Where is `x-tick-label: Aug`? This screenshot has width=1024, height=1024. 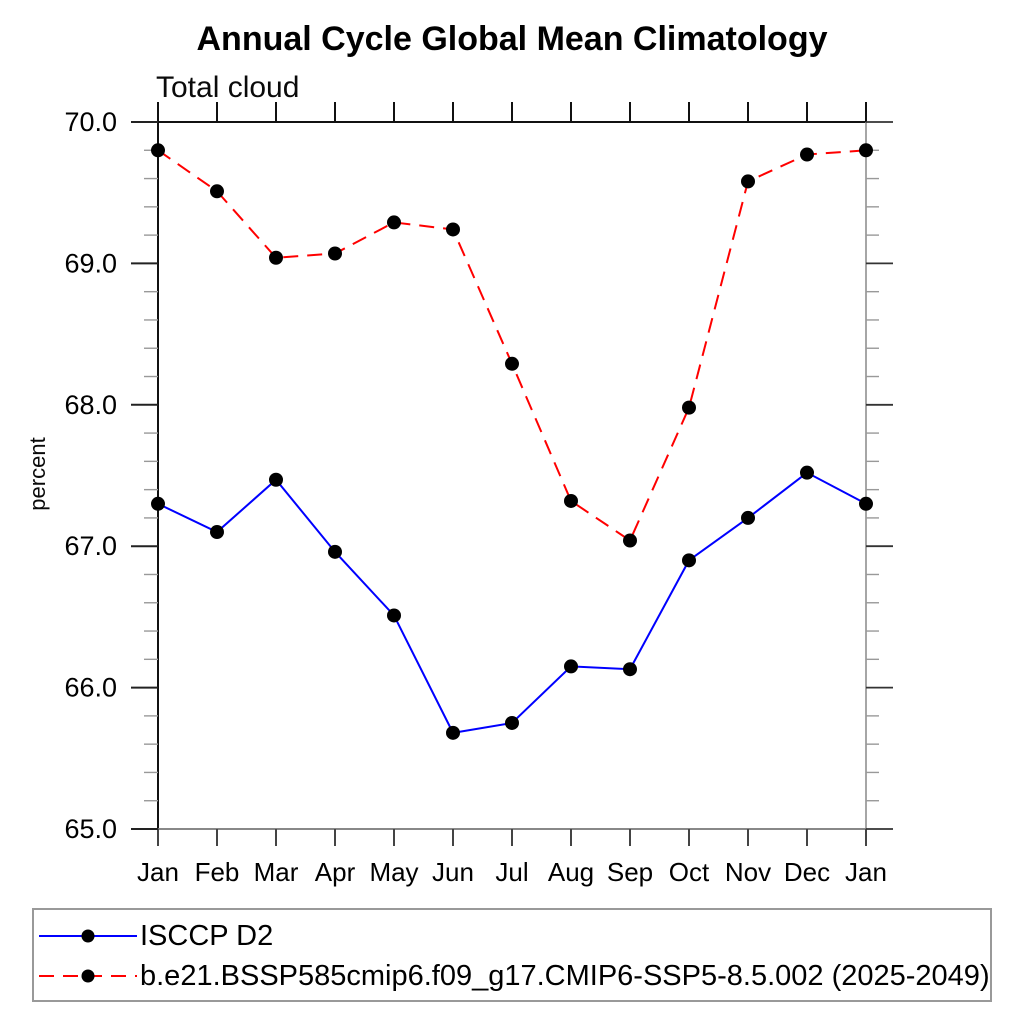 x-tick-label: Aug is located at coordinates (571, 872).